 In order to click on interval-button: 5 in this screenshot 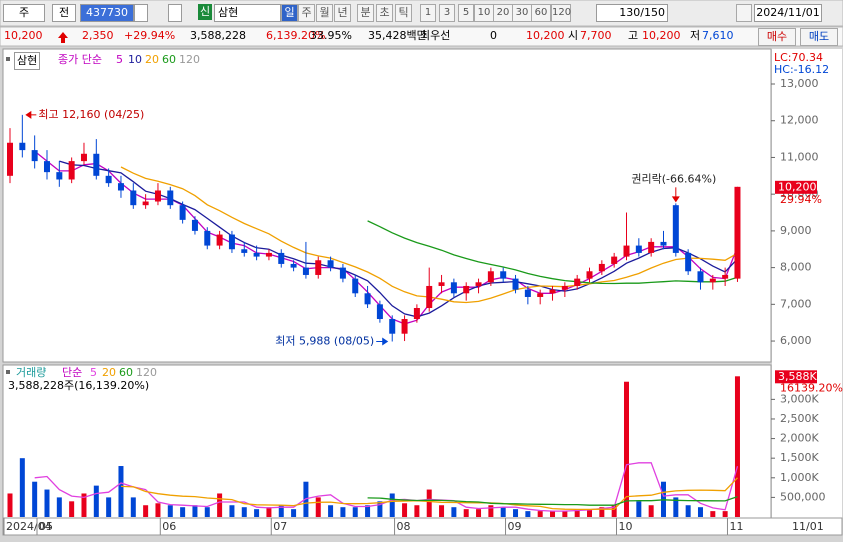, I will do `click(466, 13)`.